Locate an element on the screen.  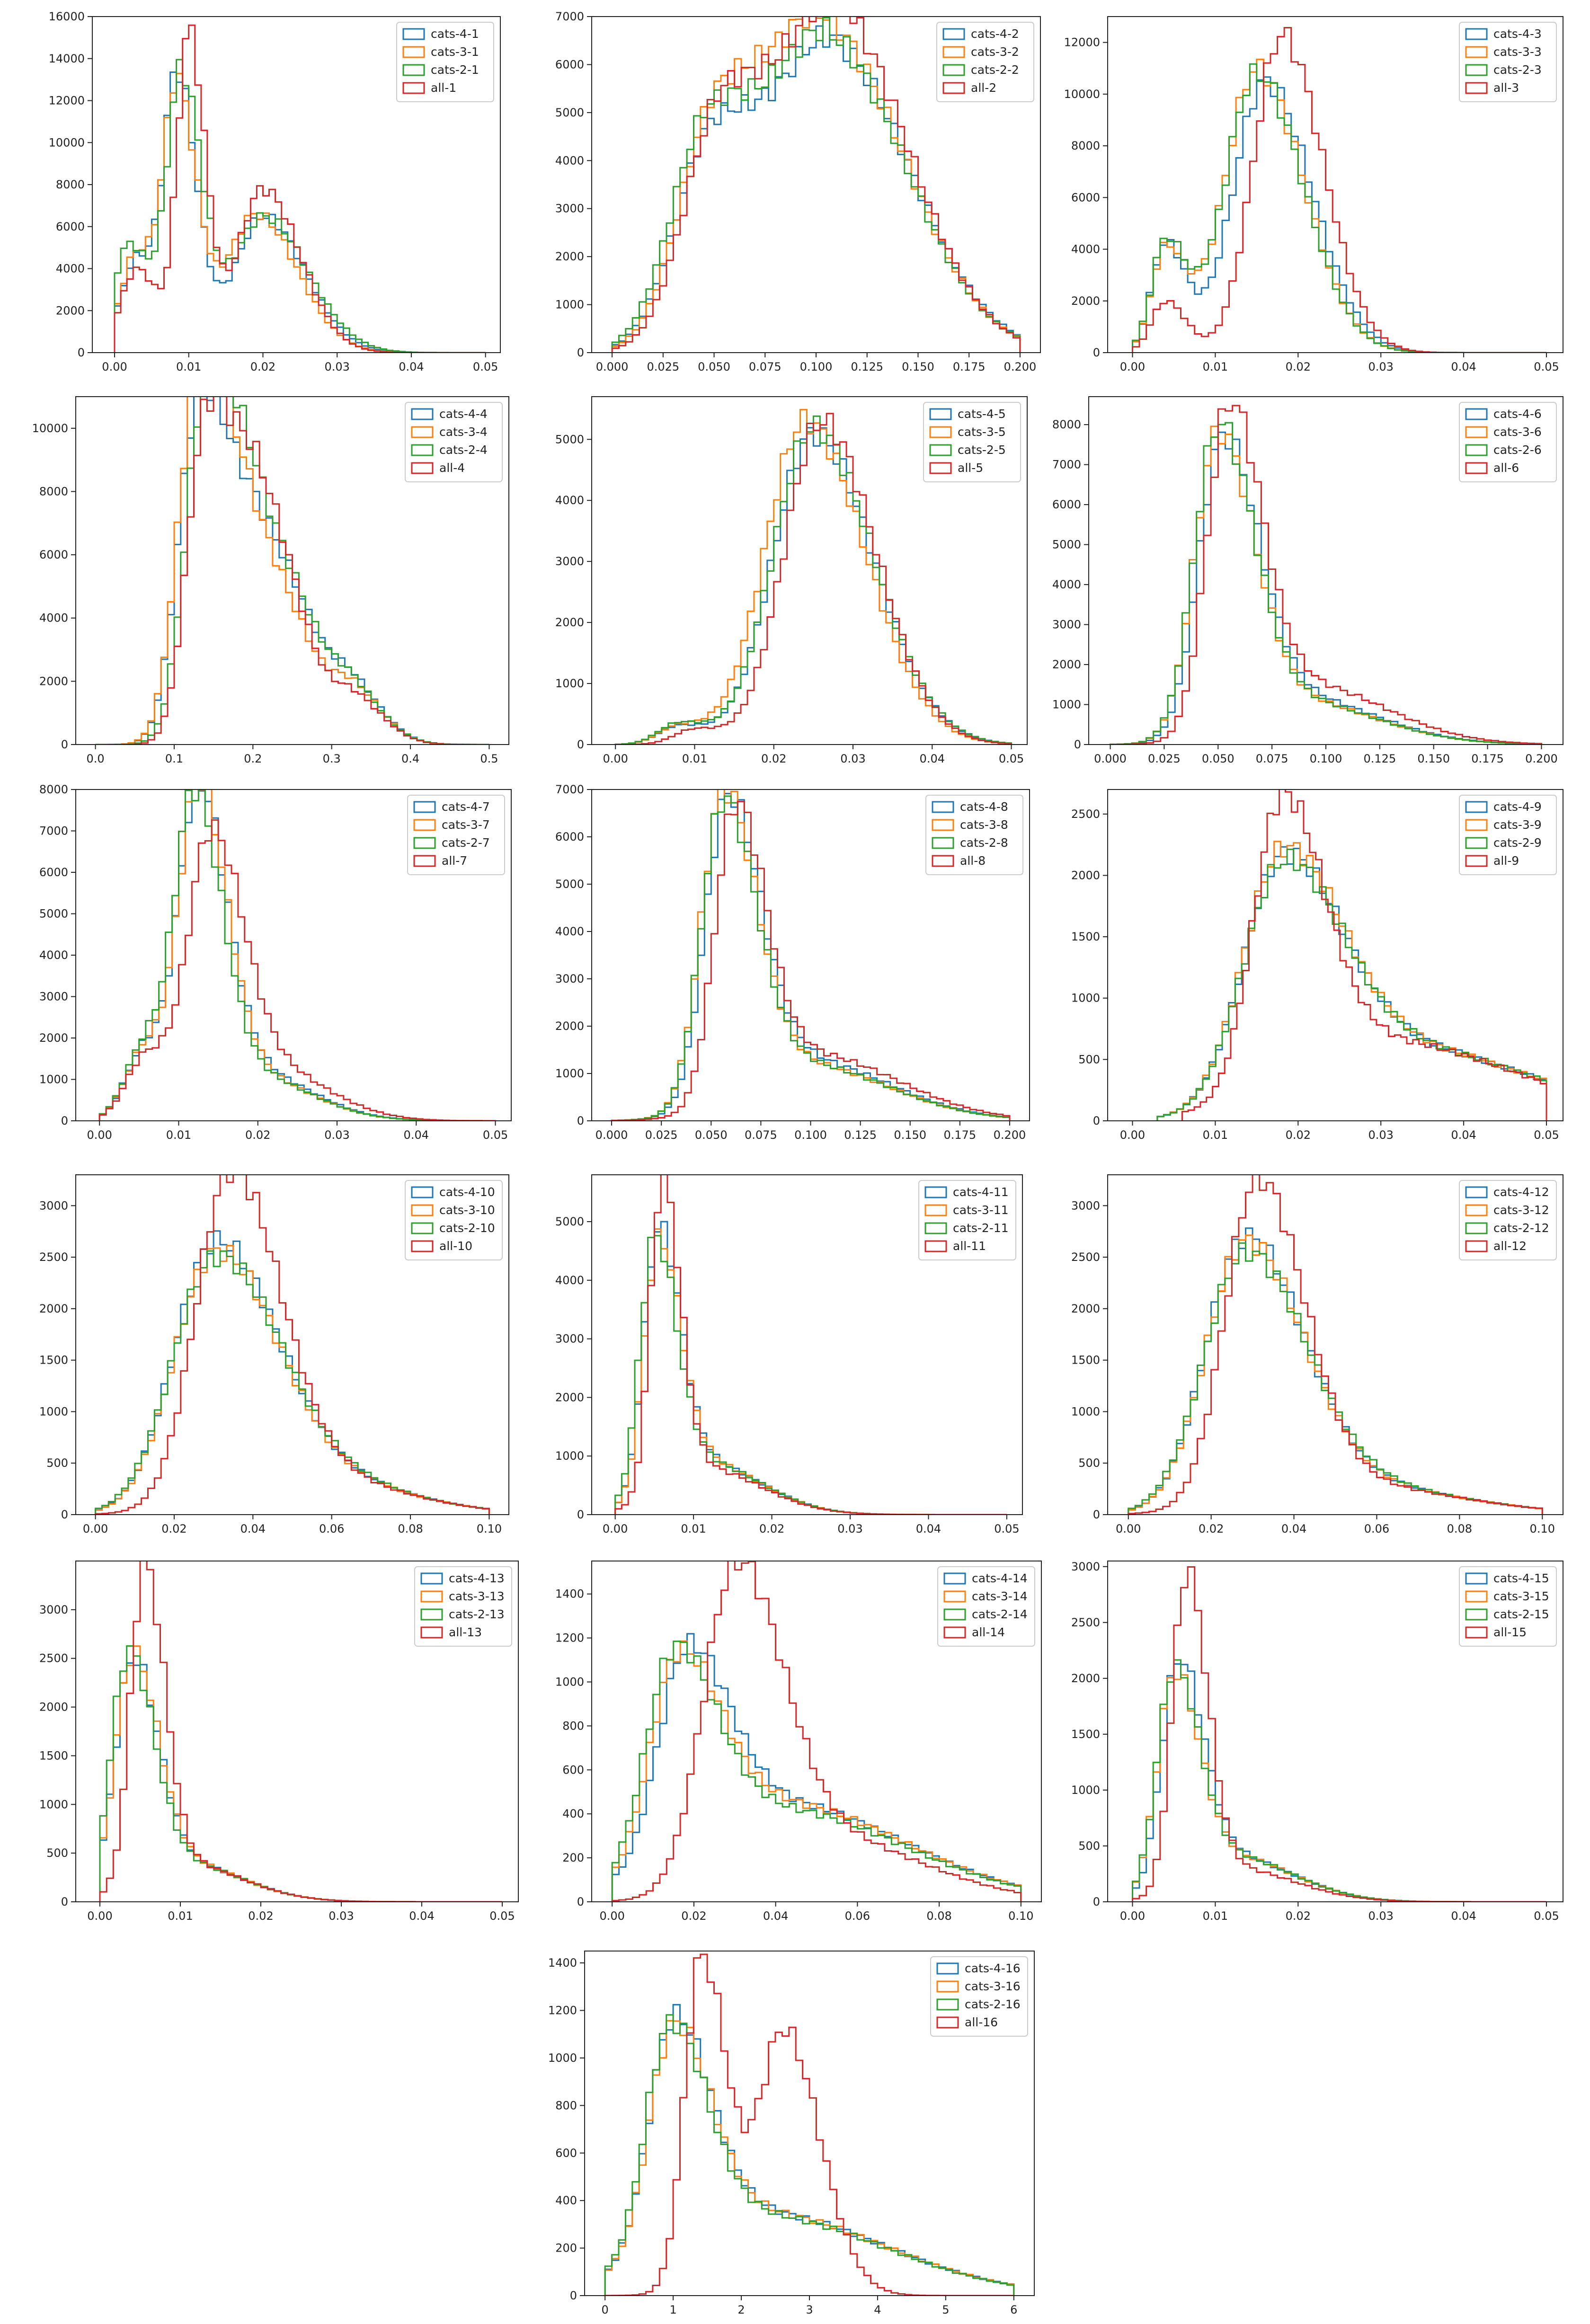
x-tick-label: 0.175 is located at coordinates (970, 366).